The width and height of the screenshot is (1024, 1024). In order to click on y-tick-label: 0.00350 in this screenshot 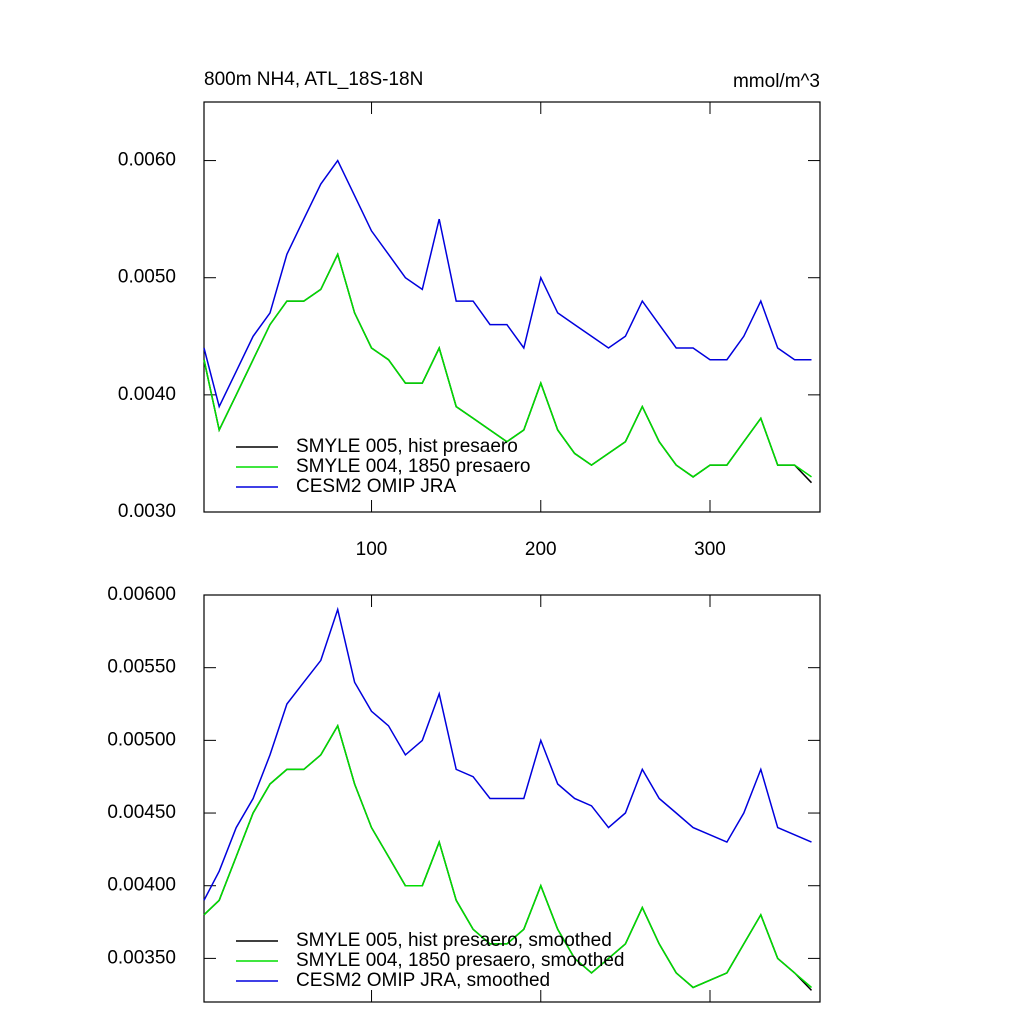, I will do `click(141, 957)`.